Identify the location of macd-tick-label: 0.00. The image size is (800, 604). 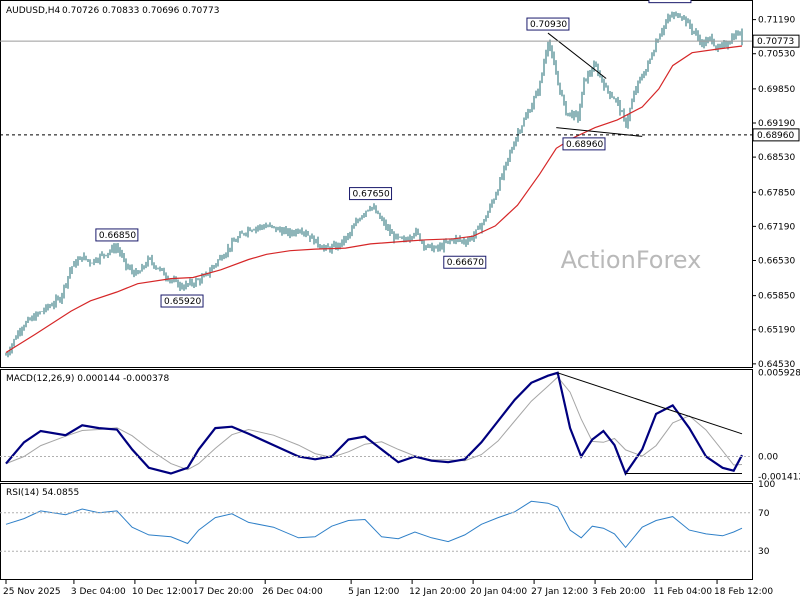
(768, 457).